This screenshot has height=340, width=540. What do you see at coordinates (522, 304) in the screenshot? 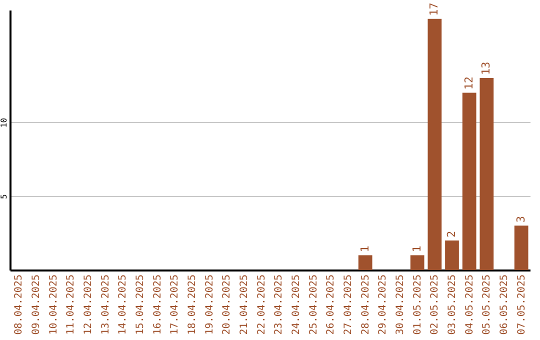
I see `x-tick-label: 07.05.2025` at bounding box center [522, 304].